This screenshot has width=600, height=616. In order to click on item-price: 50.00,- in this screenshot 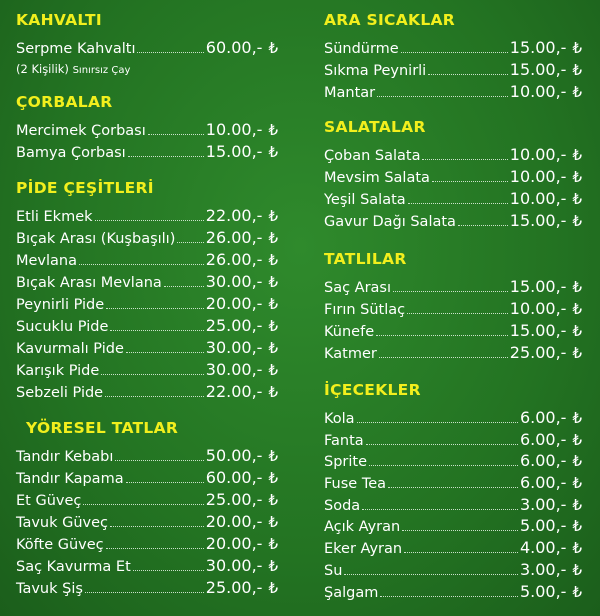, I will do `click(234, 455)`.